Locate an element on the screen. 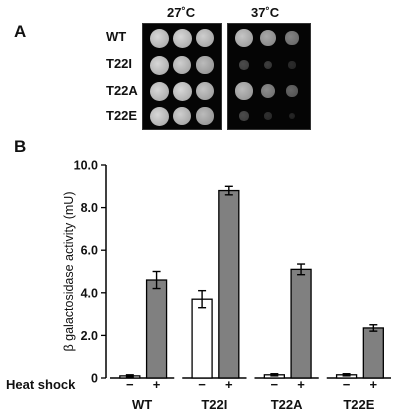  y-tick-label: 10.0 is located at coordinates (86, 166).